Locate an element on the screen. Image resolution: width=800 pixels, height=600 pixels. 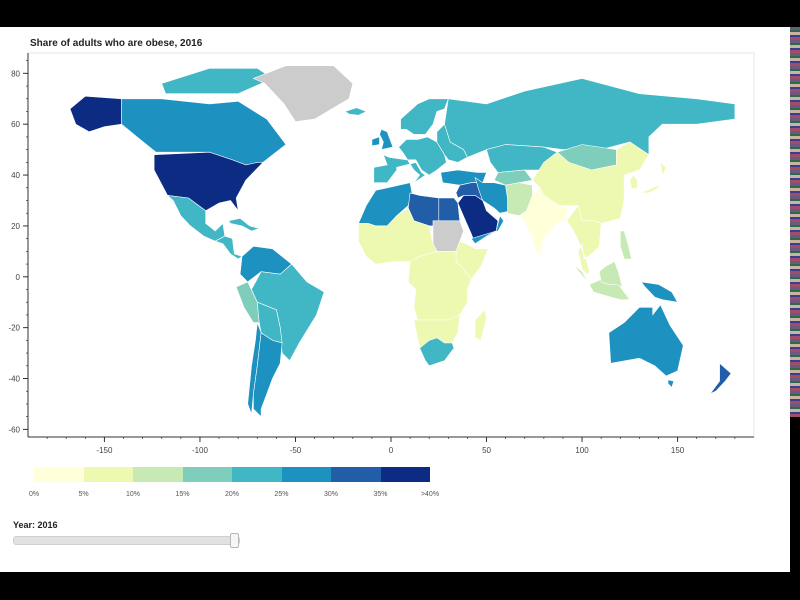
country-central-america is located at coordinates (228, 247).